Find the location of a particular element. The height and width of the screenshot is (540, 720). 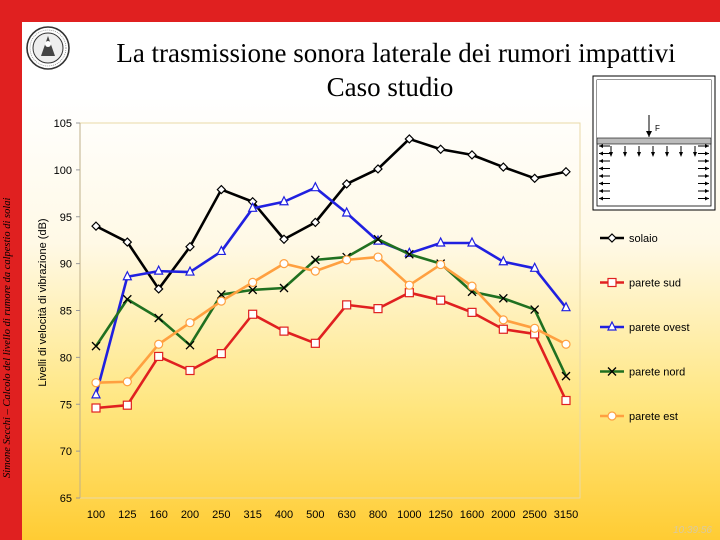

y-tick-label: 95 is located at coordinates (66, 218).